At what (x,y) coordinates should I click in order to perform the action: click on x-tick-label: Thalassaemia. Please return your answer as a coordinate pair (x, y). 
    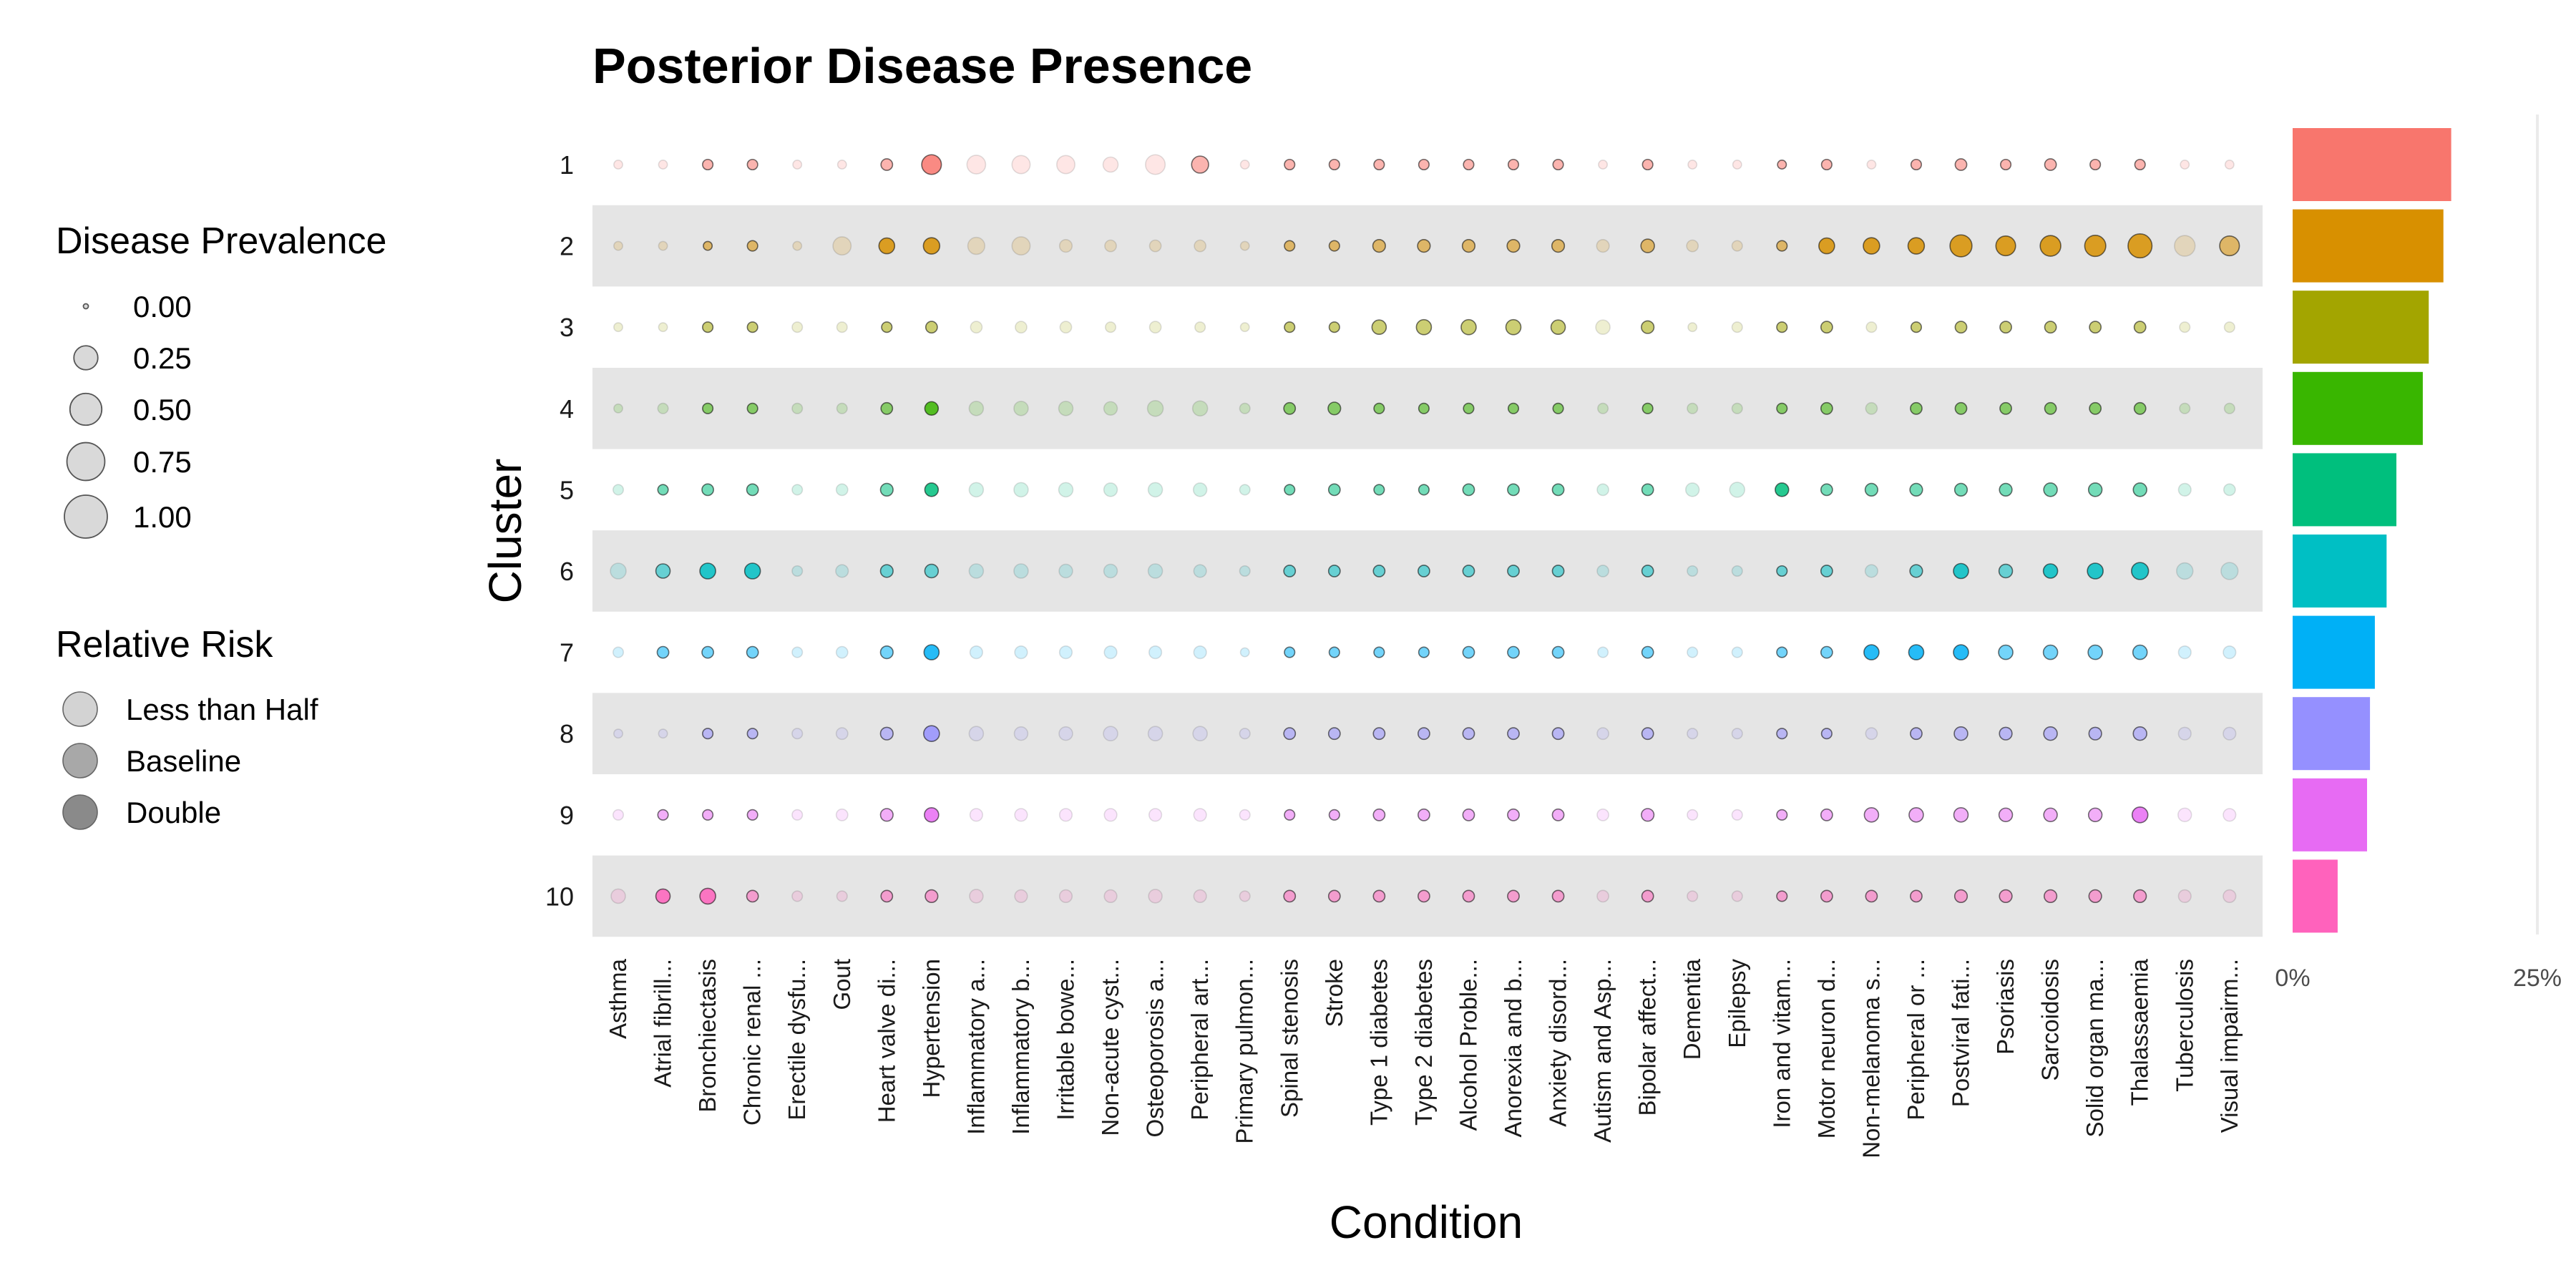
    Looking at the image, I should click on (2140, 1032).